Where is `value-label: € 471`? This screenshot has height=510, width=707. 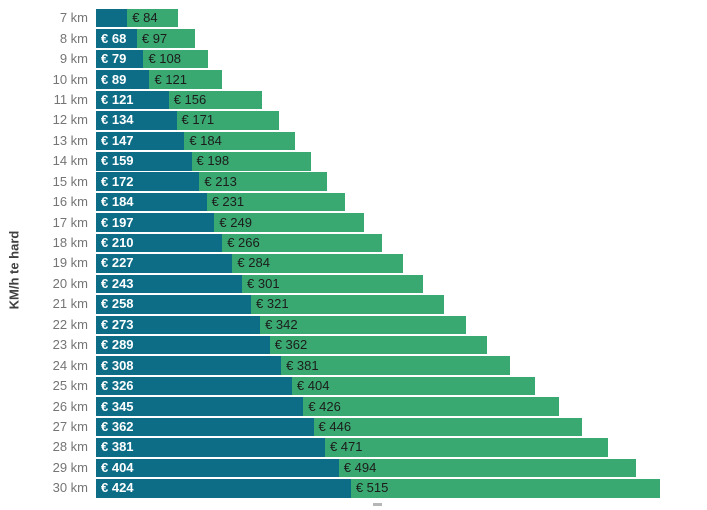 value-label: € 471 is located at coordinates (346, 447).